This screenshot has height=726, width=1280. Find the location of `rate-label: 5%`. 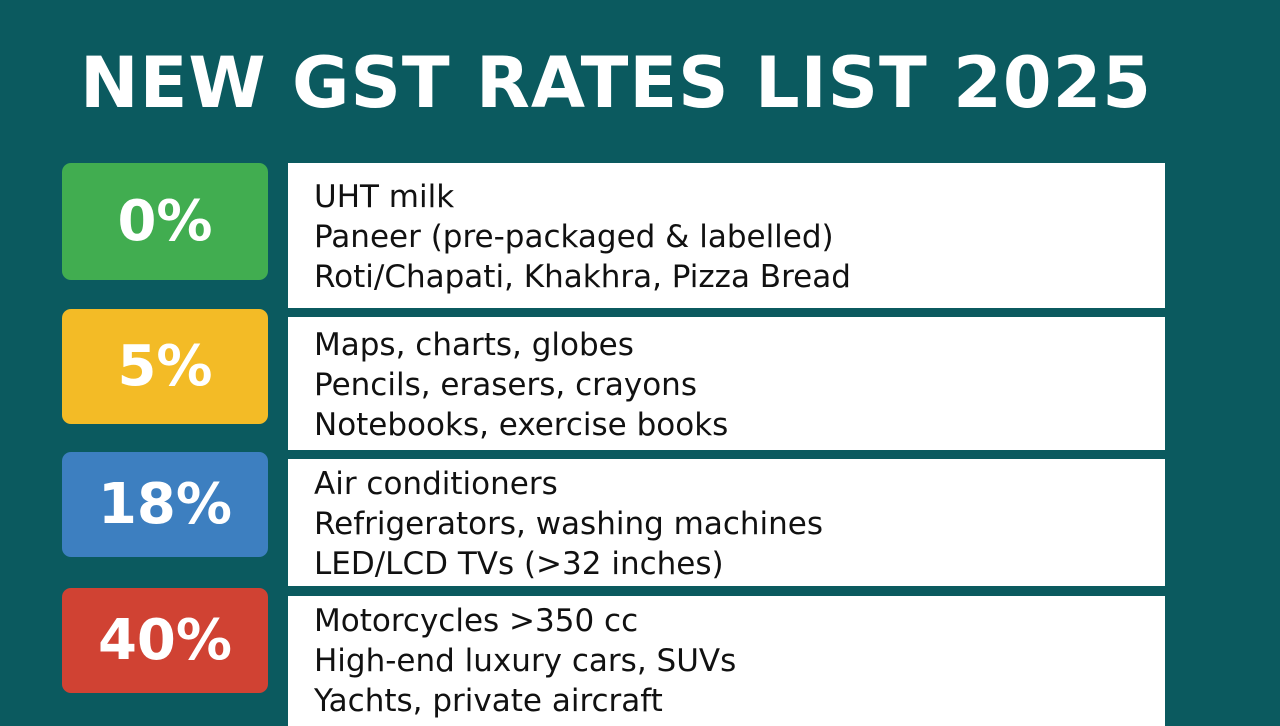

rate-label: 5% is located at coordinates (165, 366).